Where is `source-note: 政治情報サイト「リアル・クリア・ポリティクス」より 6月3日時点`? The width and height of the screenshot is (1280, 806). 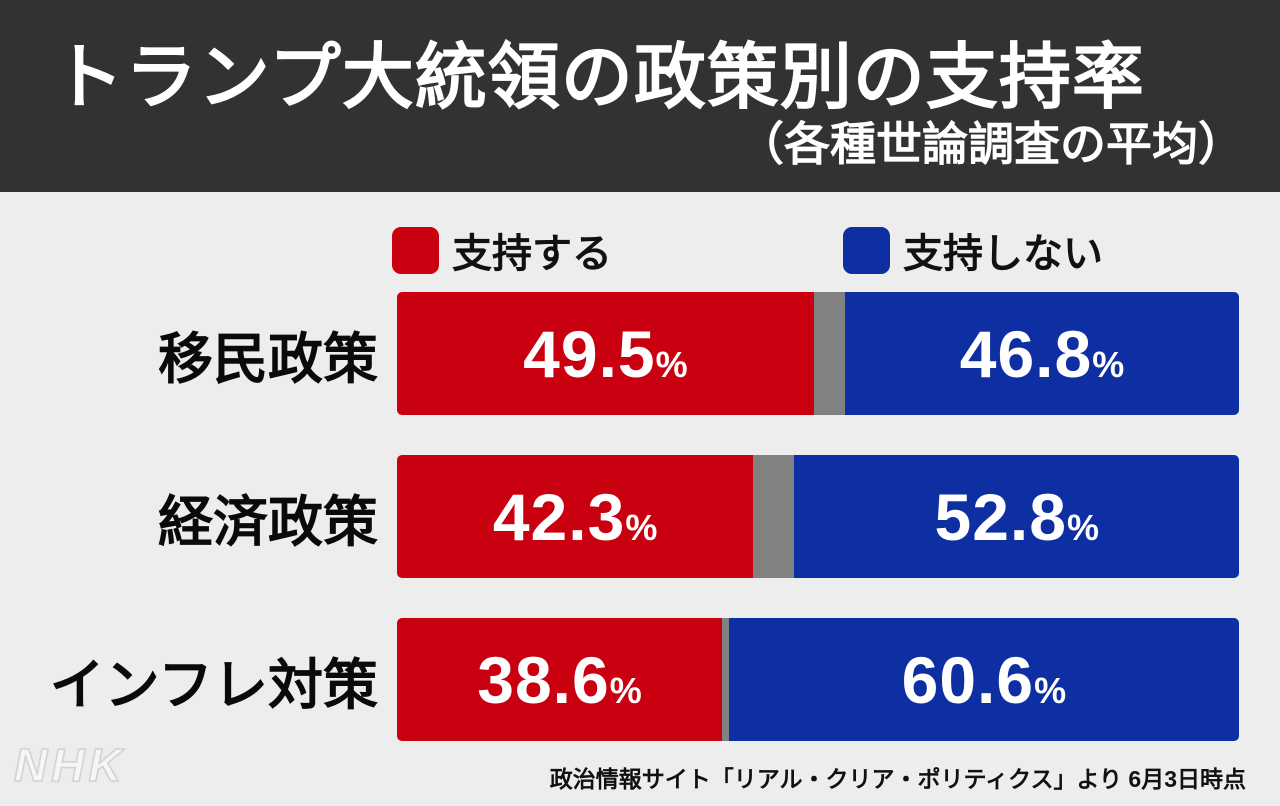 source-note: 政治情報サイト「リアル・クリア・ポリティクス」より 6月3日時点 is located at coordinates (897, 779).